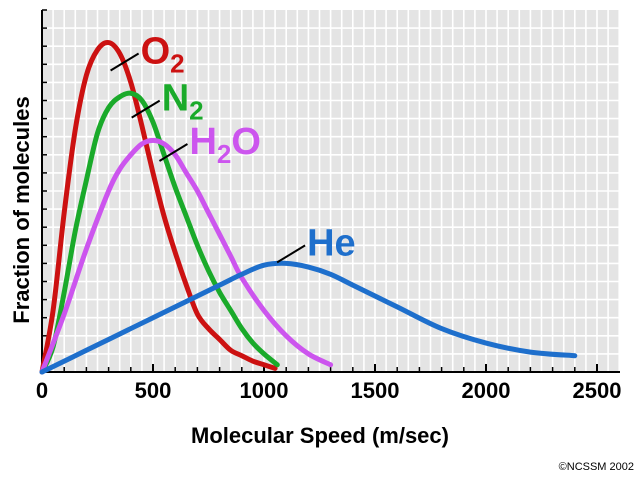  What do you see at coordinates (246, 142) in the screenshot?
I see `series-label-suffix: O` at bounding box center [246, 142].